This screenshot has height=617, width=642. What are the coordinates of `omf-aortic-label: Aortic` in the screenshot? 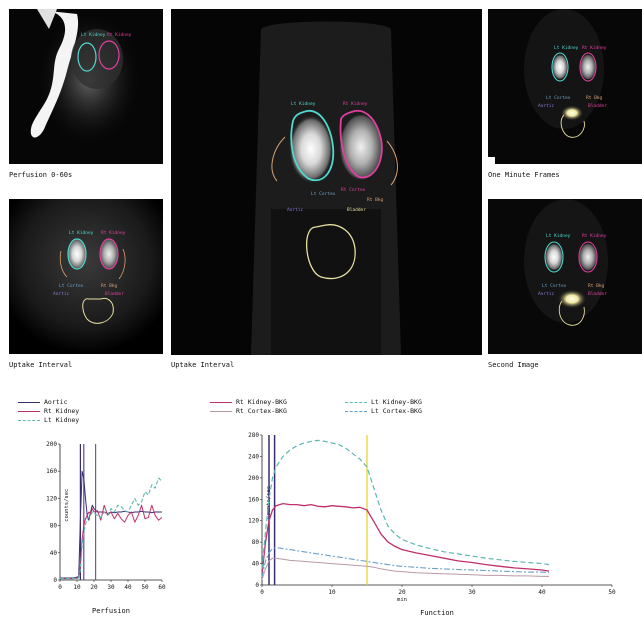 It's located at (546, 106).